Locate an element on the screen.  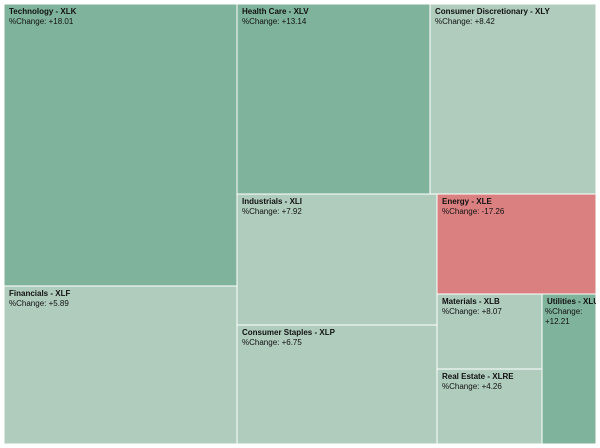
tile-value: %Change: +5.89 is located at coordinates (39, 303).